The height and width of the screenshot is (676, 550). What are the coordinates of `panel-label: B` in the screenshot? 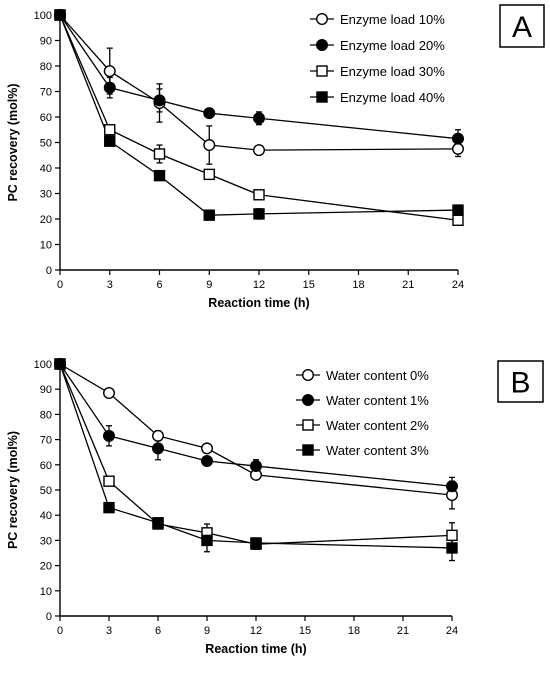 It's located at (520, 383).